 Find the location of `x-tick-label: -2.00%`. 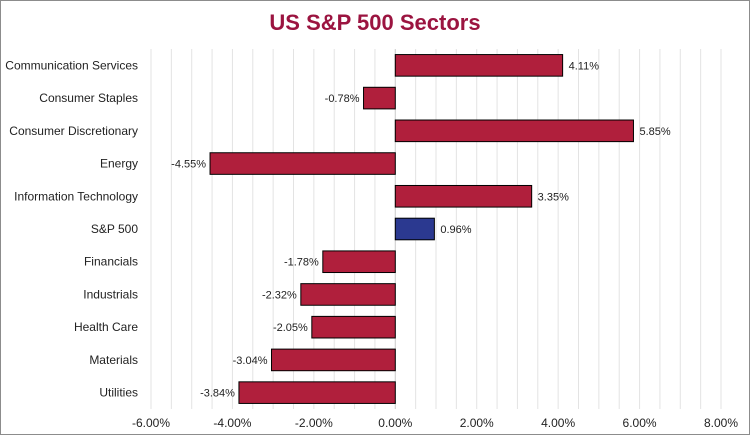

x-tick-label: -2.00% is located at coordinates (314, 423).